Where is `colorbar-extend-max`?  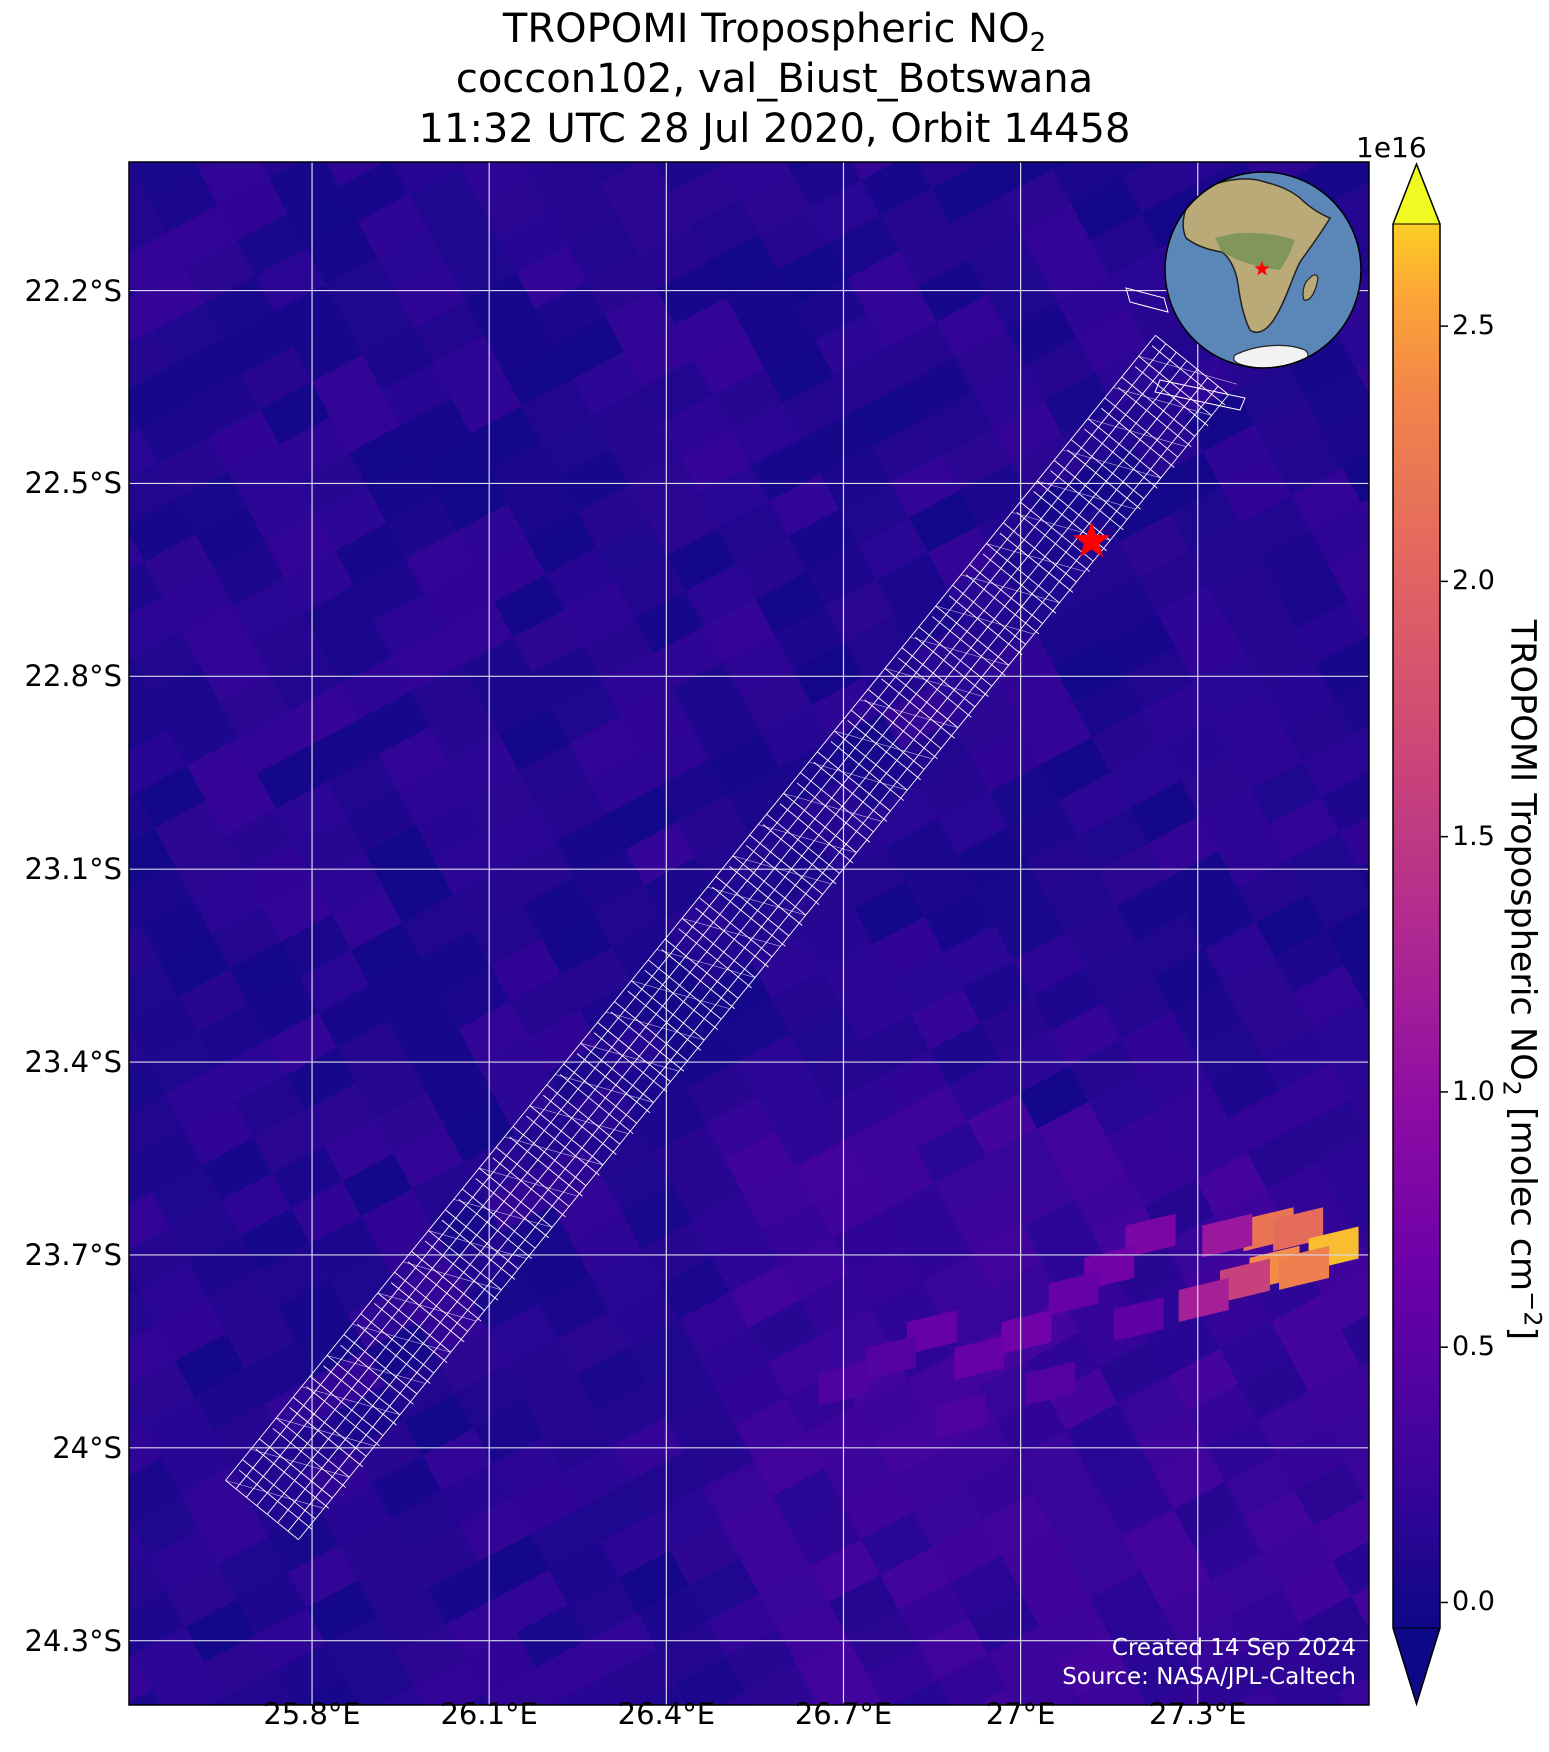
colorbar-extend-max is located at coordinates (1416, 193).